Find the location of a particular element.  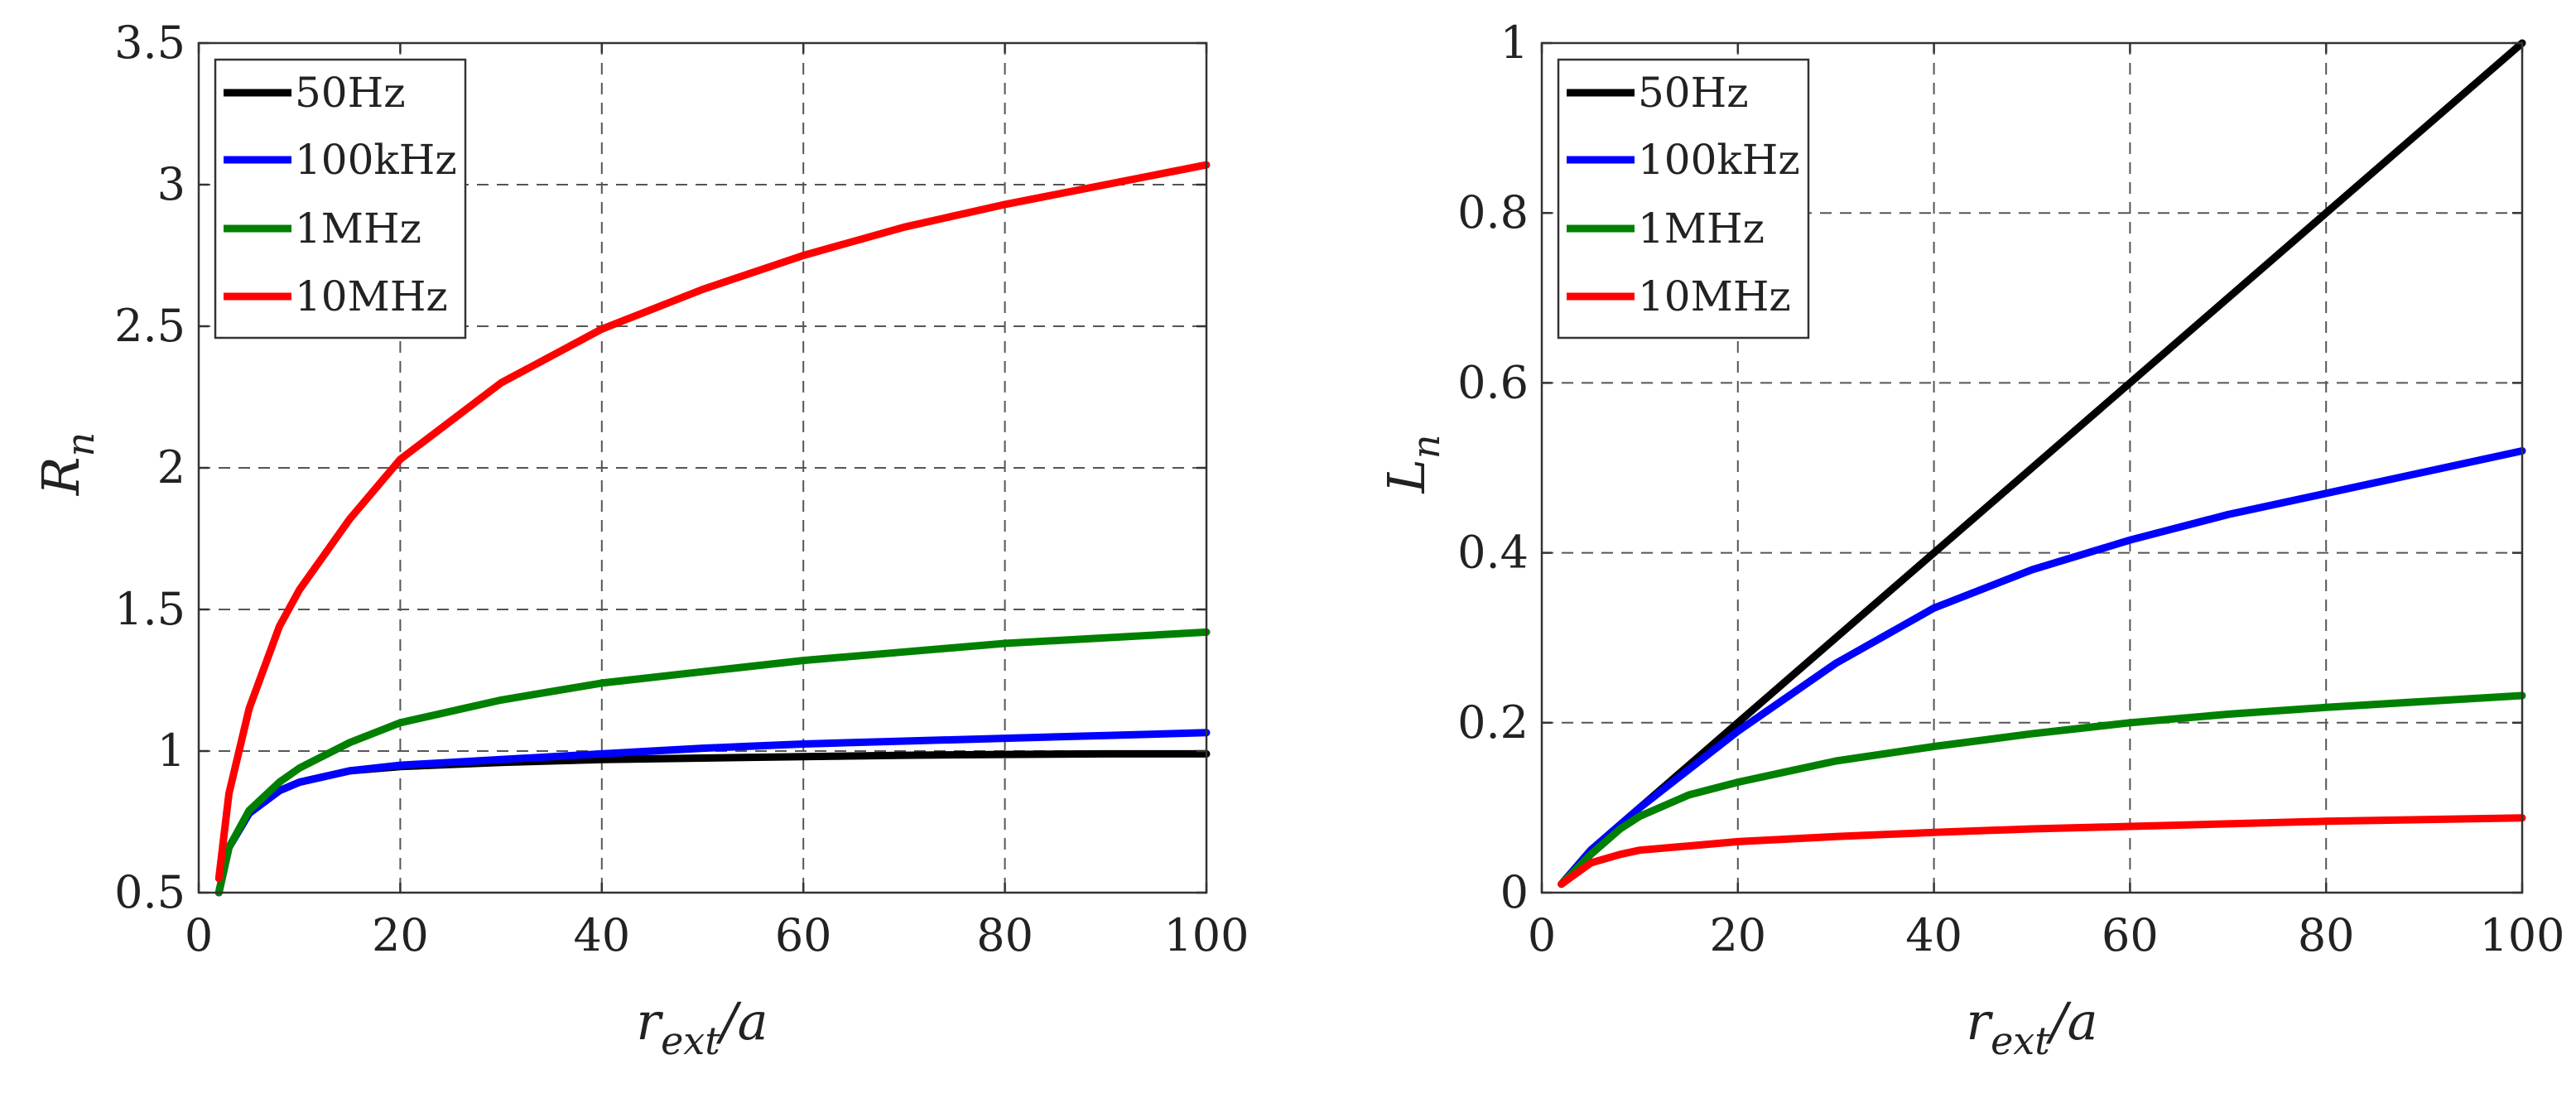

right-x-tick-label: 60 is located at coordinates (2130, 935).